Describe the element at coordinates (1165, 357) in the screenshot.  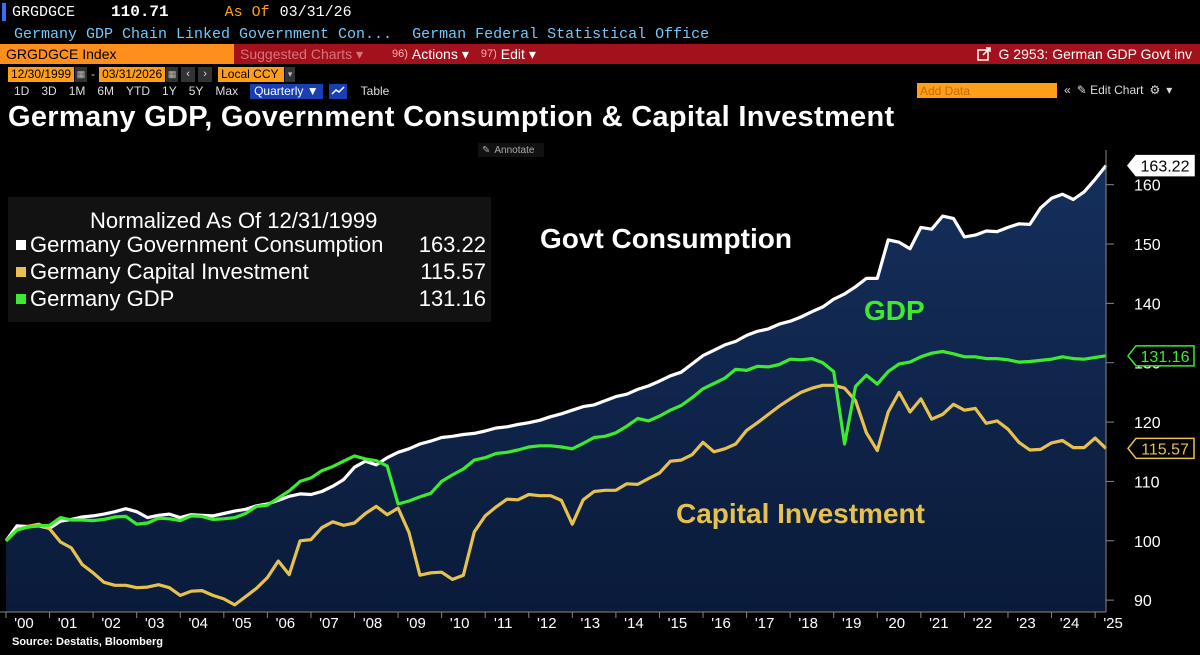
I see `last-value-label: 131.16` at that location.